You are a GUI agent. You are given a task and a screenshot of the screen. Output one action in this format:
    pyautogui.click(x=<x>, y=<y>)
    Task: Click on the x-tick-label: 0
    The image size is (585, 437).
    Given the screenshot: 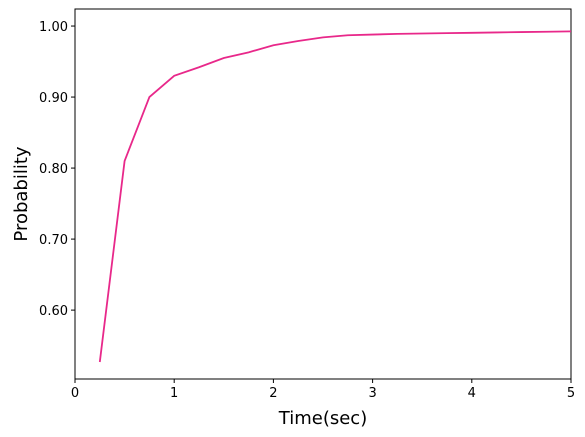 What is the action you would take?
    pyautogui.click(x=75, y=393)
    